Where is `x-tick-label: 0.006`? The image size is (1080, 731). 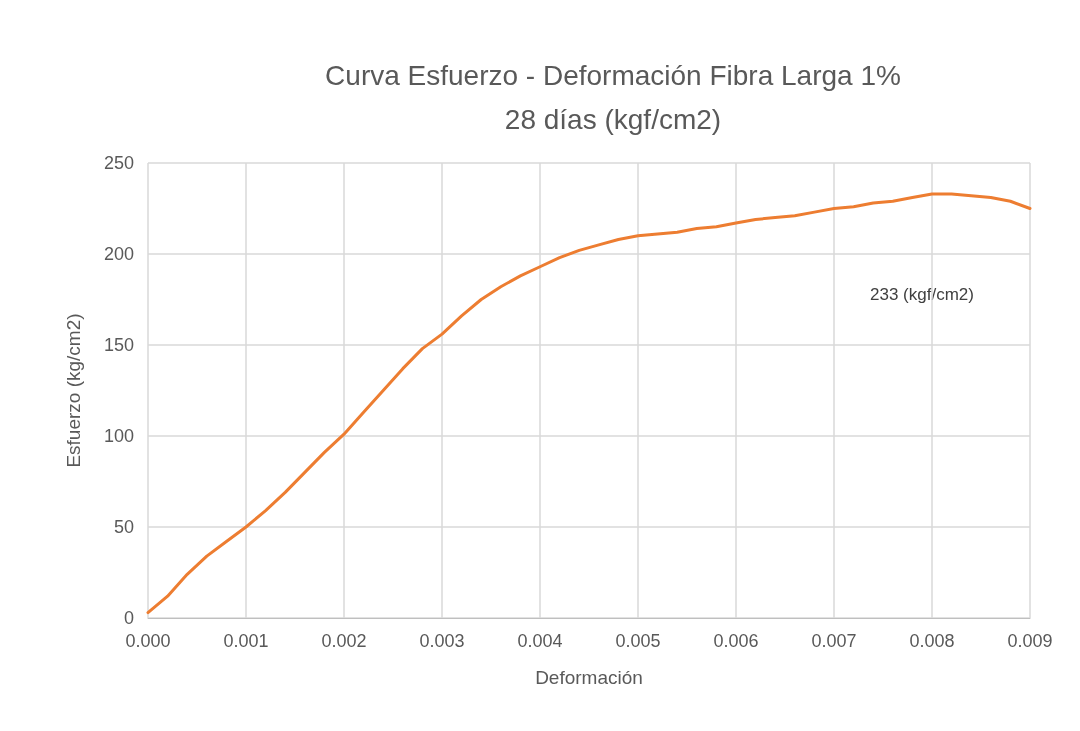 x-tick-label: 0.006 is located at coordinates (736, 641).